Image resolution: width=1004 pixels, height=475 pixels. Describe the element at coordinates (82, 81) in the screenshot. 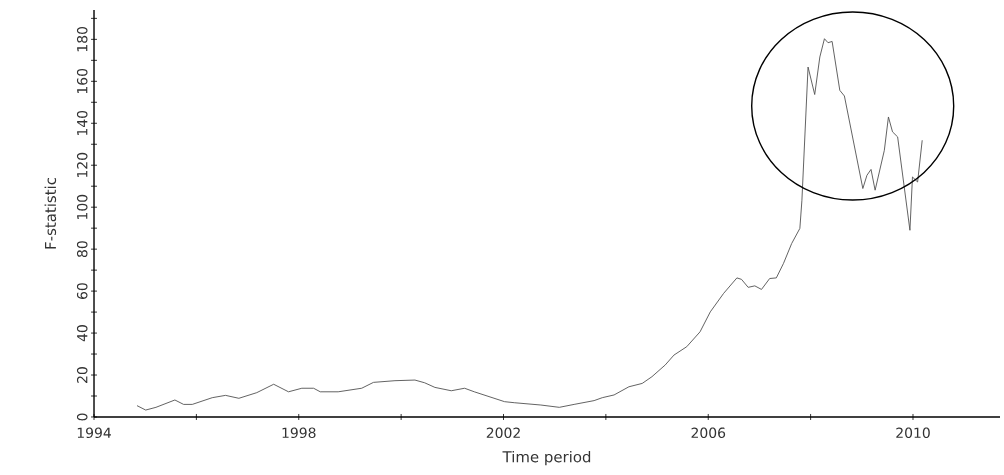

I see `y-tick-label: 160` at that location.